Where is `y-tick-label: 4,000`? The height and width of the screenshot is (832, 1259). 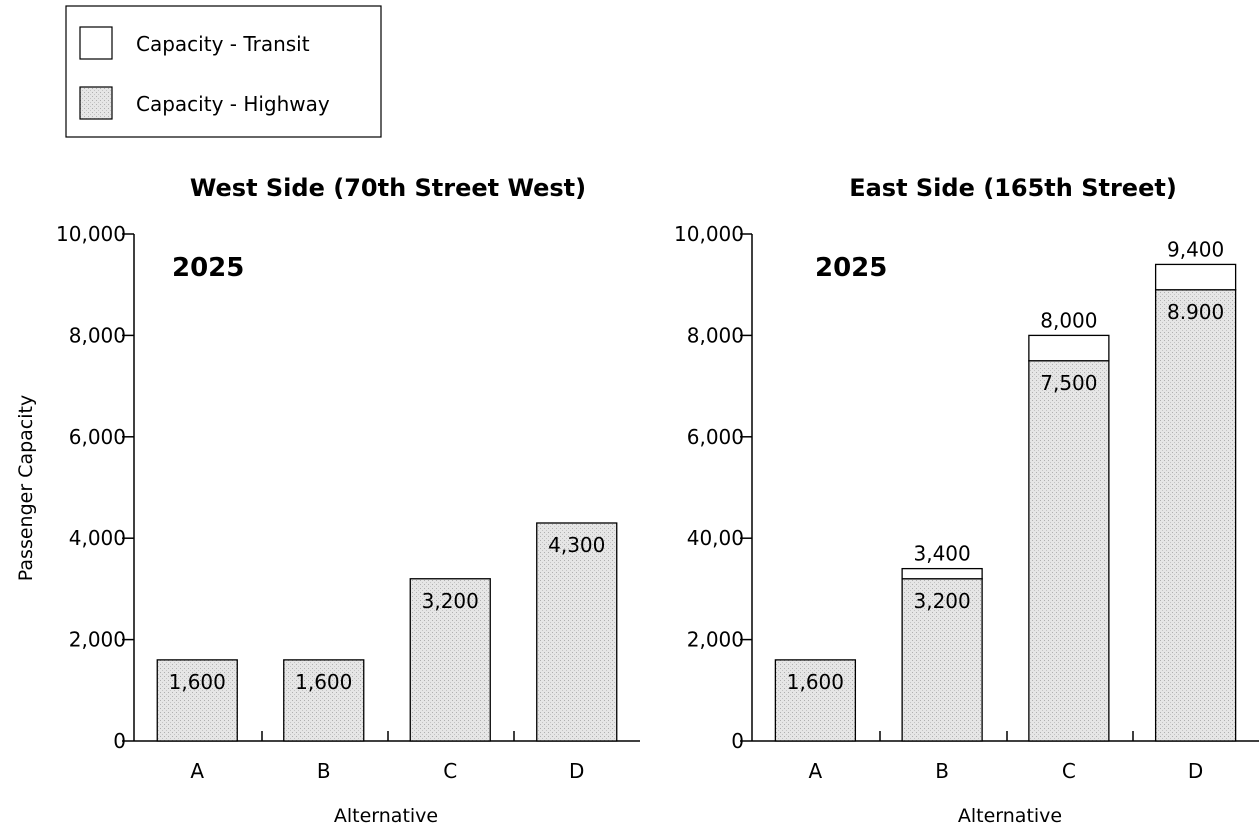 y-tick-label: 4,000 is located at coordinates (97, 538).